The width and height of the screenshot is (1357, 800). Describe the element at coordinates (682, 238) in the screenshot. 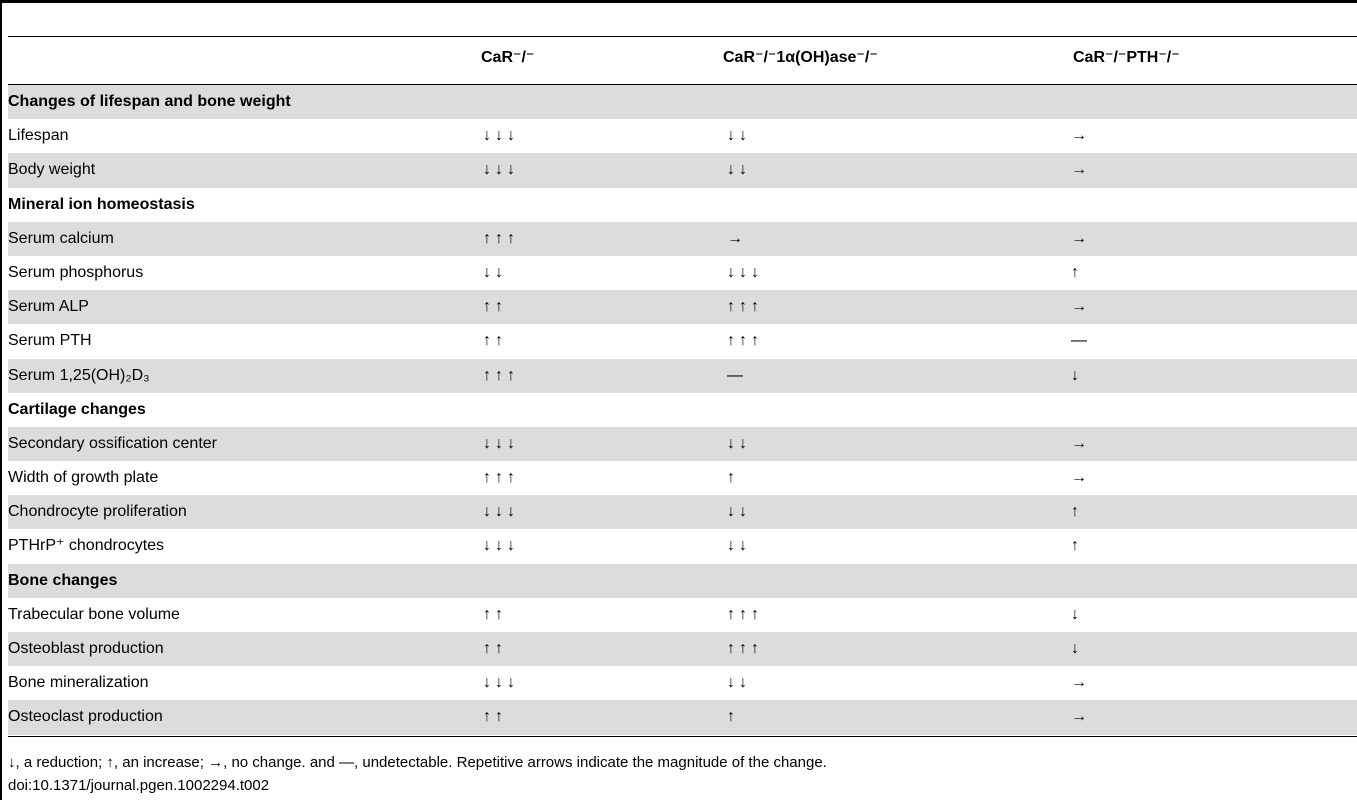

I see `table-row: Serum calcium ↑↑↑ → →` at that location.